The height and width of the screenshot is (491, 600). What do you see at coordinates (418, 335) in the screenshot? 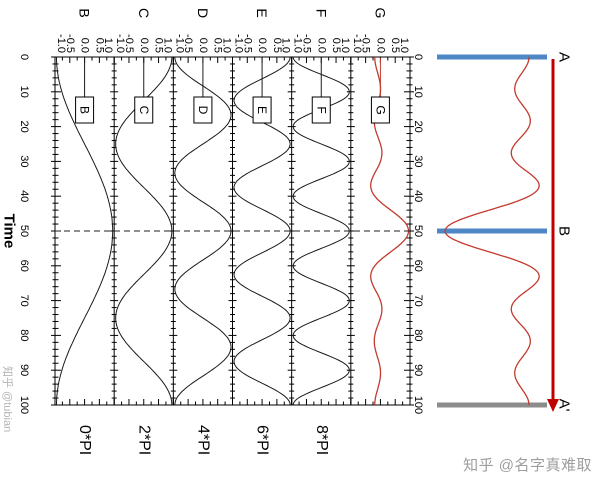
I see `time-tick-label-top: 80` at bounding box center [418, 335].